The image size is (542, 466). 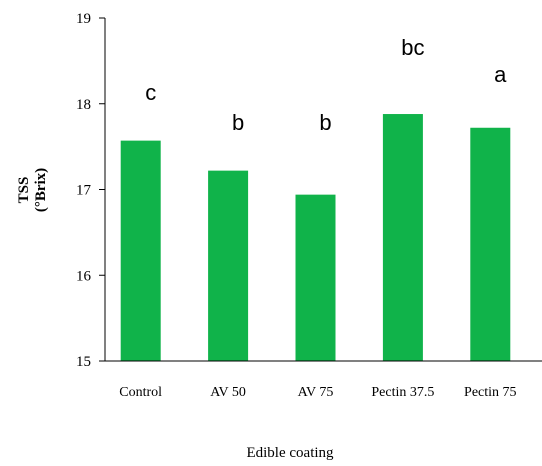 What do you see at coordinates (41, 190) in the screenshot?
I see `y-axis-label-line2: (°Brix)` at bounding box center [41, 190].